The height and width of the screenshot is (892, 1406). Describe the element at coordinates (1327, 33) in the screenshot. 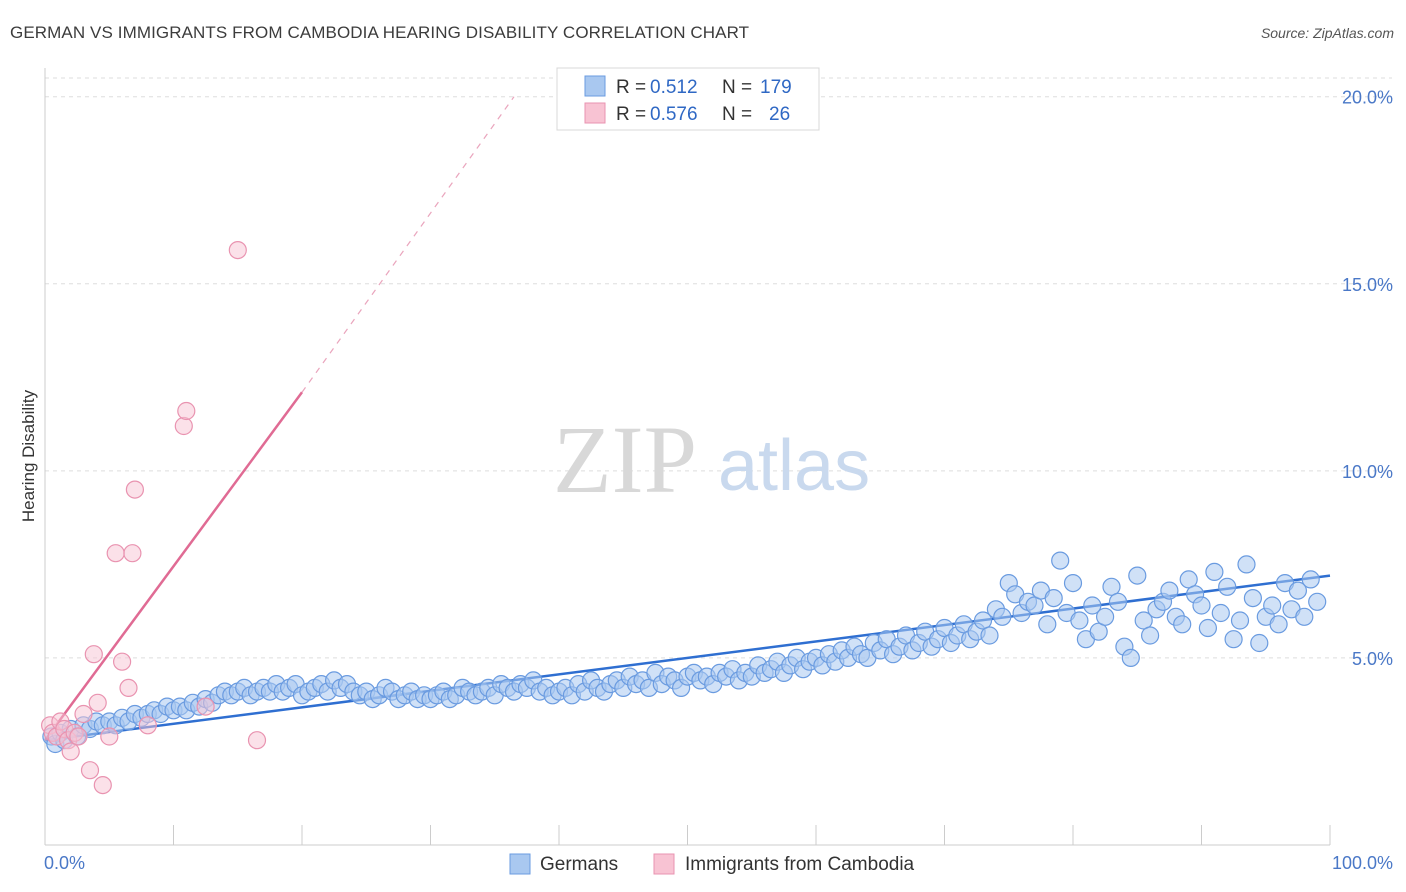

I see `source-note: Source: ZipAtlas.com` at that location.